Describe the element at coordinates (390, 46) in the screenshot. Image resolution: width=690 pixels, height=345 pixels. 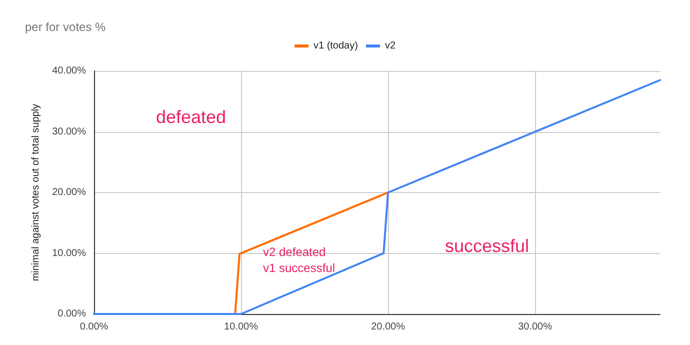
I see `legend-label: v2` at that location.